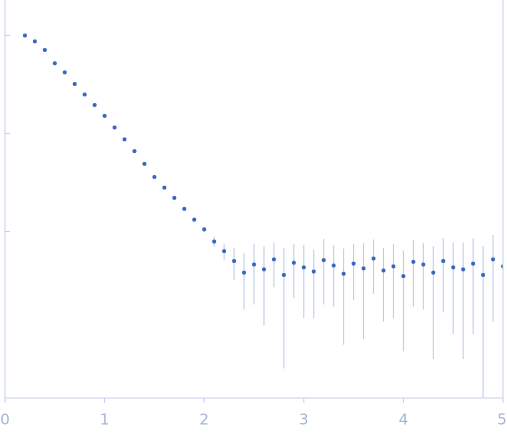  I want to click on x-tick-label: 1, so click(105, 420).